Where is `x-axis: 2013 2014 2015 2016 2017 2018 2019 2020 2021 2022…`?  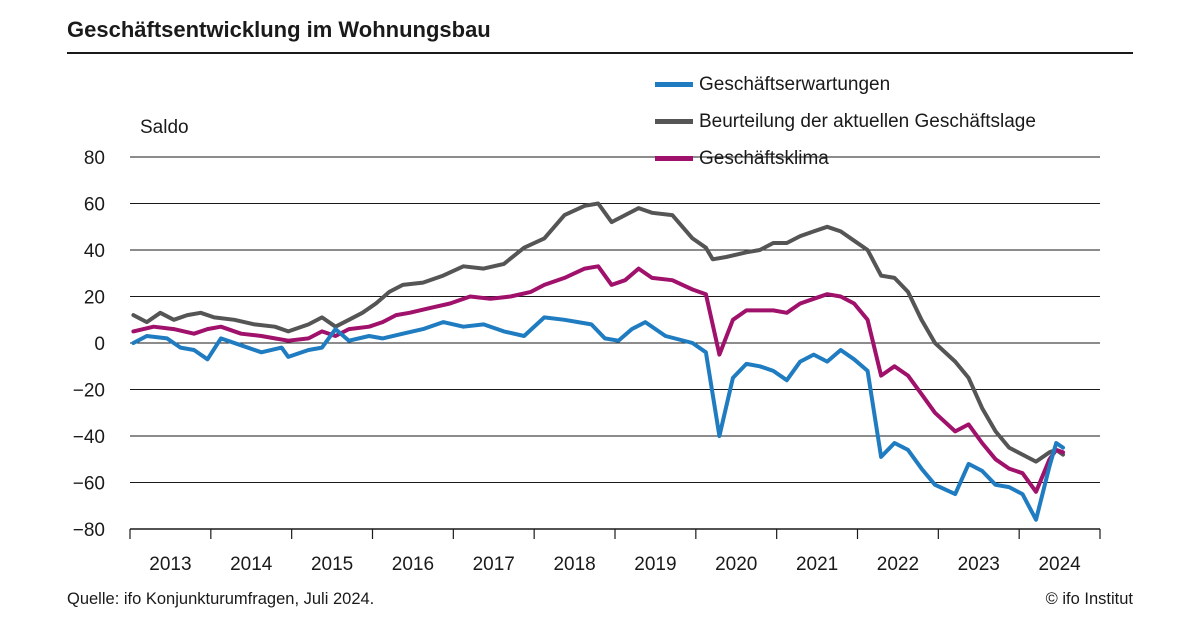
x-axis: 2013 2014 2015 2016 2017 2018 2019 2020 2021 2022… is located at coordinates (615, 551).